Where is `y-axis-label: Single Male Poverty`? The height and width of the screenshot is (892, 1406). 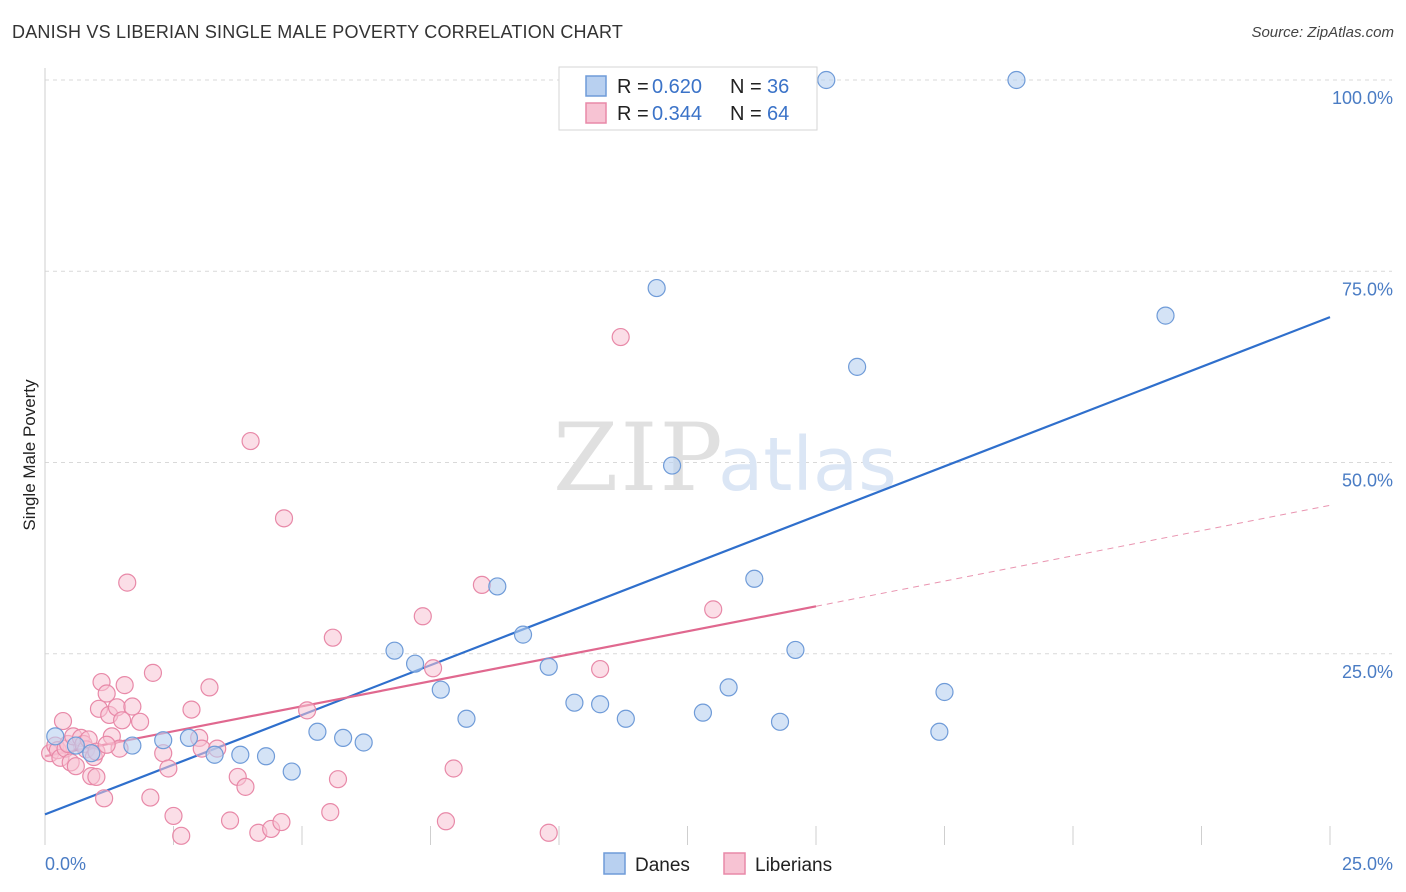 y-axis-label: Single Male Poverty is located at coordinates (29, 455).